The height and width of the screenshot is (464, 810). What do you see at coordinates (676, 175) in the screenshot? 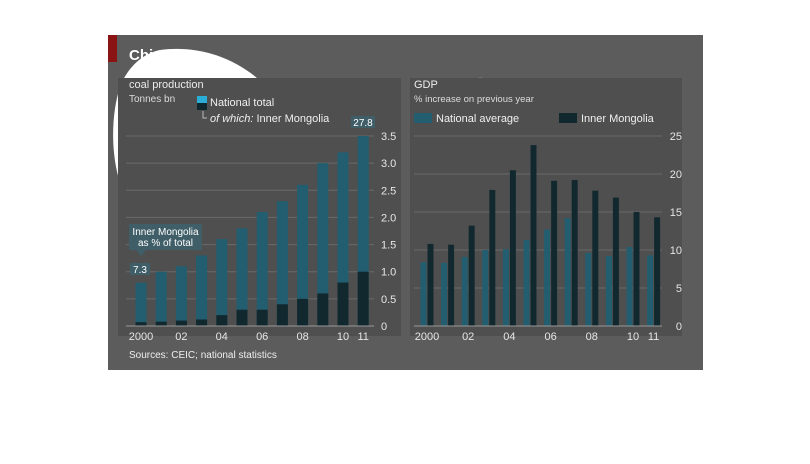
I see `gdp-y-tick-label: 20` at bounding box center [676, 175].